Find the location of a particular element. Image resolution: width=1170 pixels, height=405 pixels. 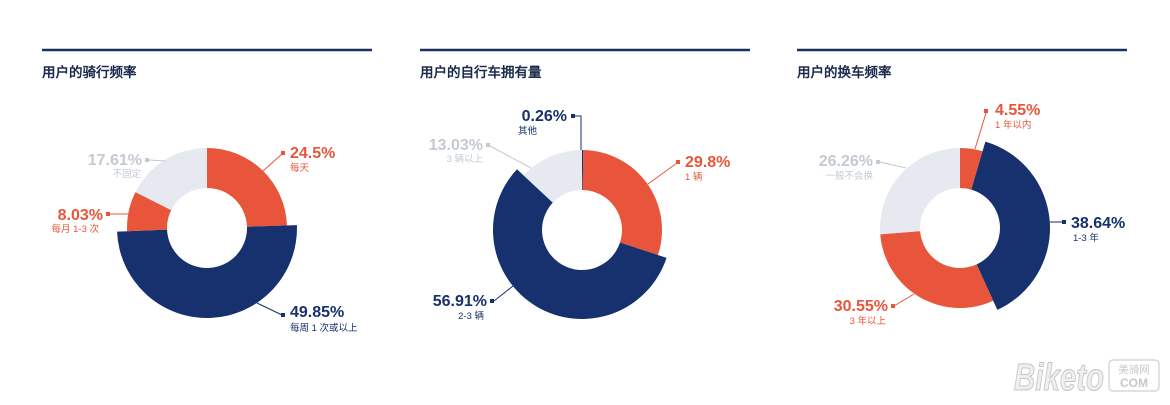

value-label: 56.91% is located at coordinates (460, 301).